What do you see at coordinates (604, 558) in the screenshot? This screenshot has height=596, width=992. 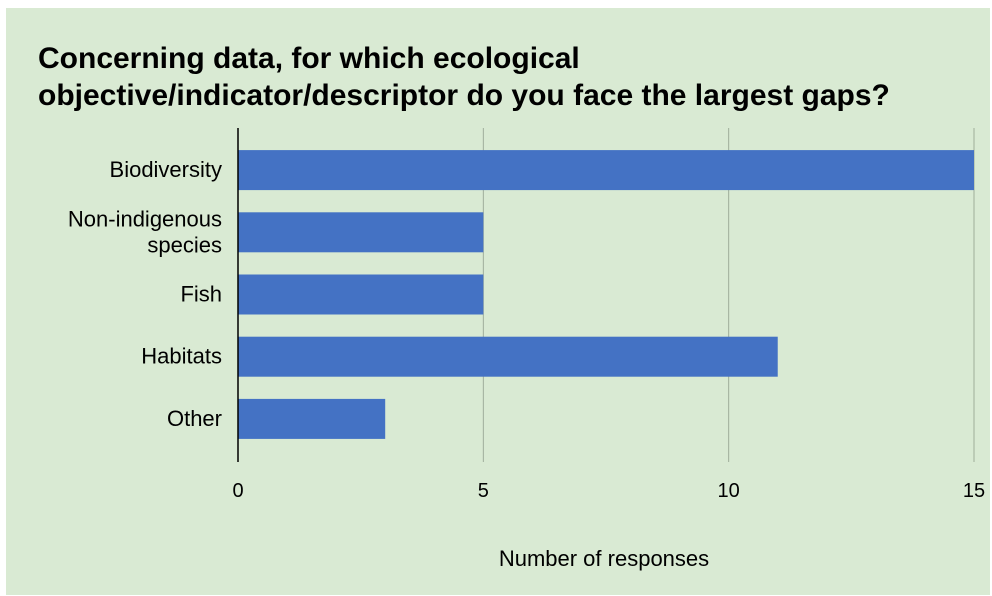 I see `x-axis-title: Number of responses` at bounding box center [604, 558].